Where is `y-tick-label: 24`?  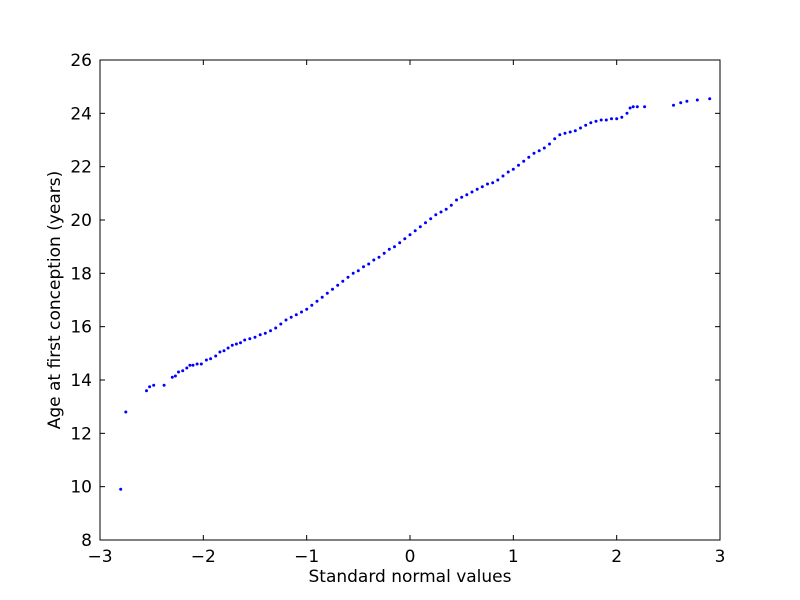
y-tick-label: 24 is located at coordinates (81, 114).